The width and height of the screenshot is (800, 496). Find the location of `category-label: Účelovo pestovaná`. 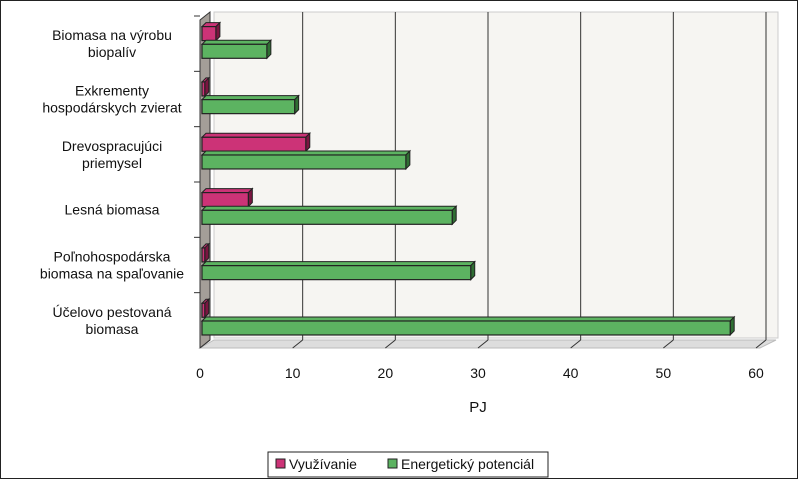

category-label: Účelovo pestovaná is located at coordinates (111, 312).